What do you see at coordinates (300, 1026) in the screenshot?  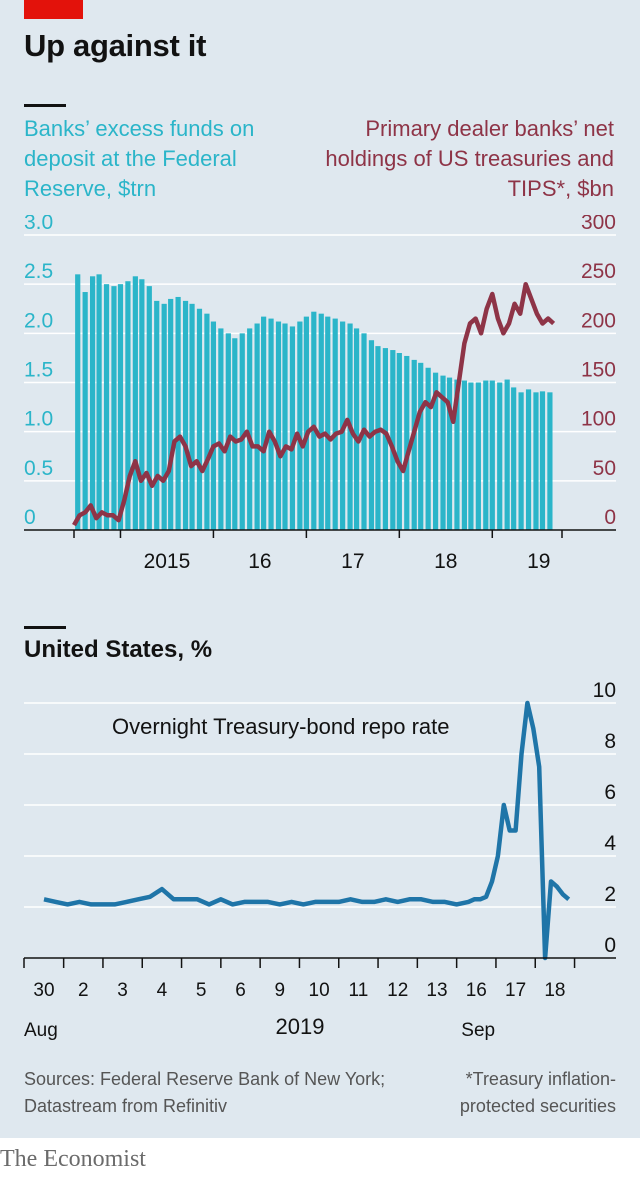 I see `year-label: 2019` at bounding box center [300, 1026].